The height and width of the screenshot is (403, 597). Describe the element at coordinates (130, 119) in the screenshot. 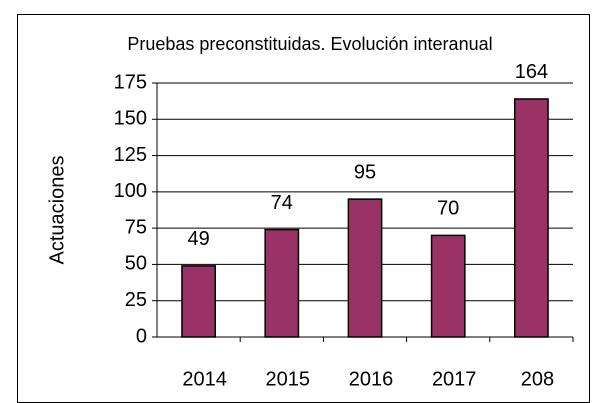

I see `y-tick-label: 150` at that location.